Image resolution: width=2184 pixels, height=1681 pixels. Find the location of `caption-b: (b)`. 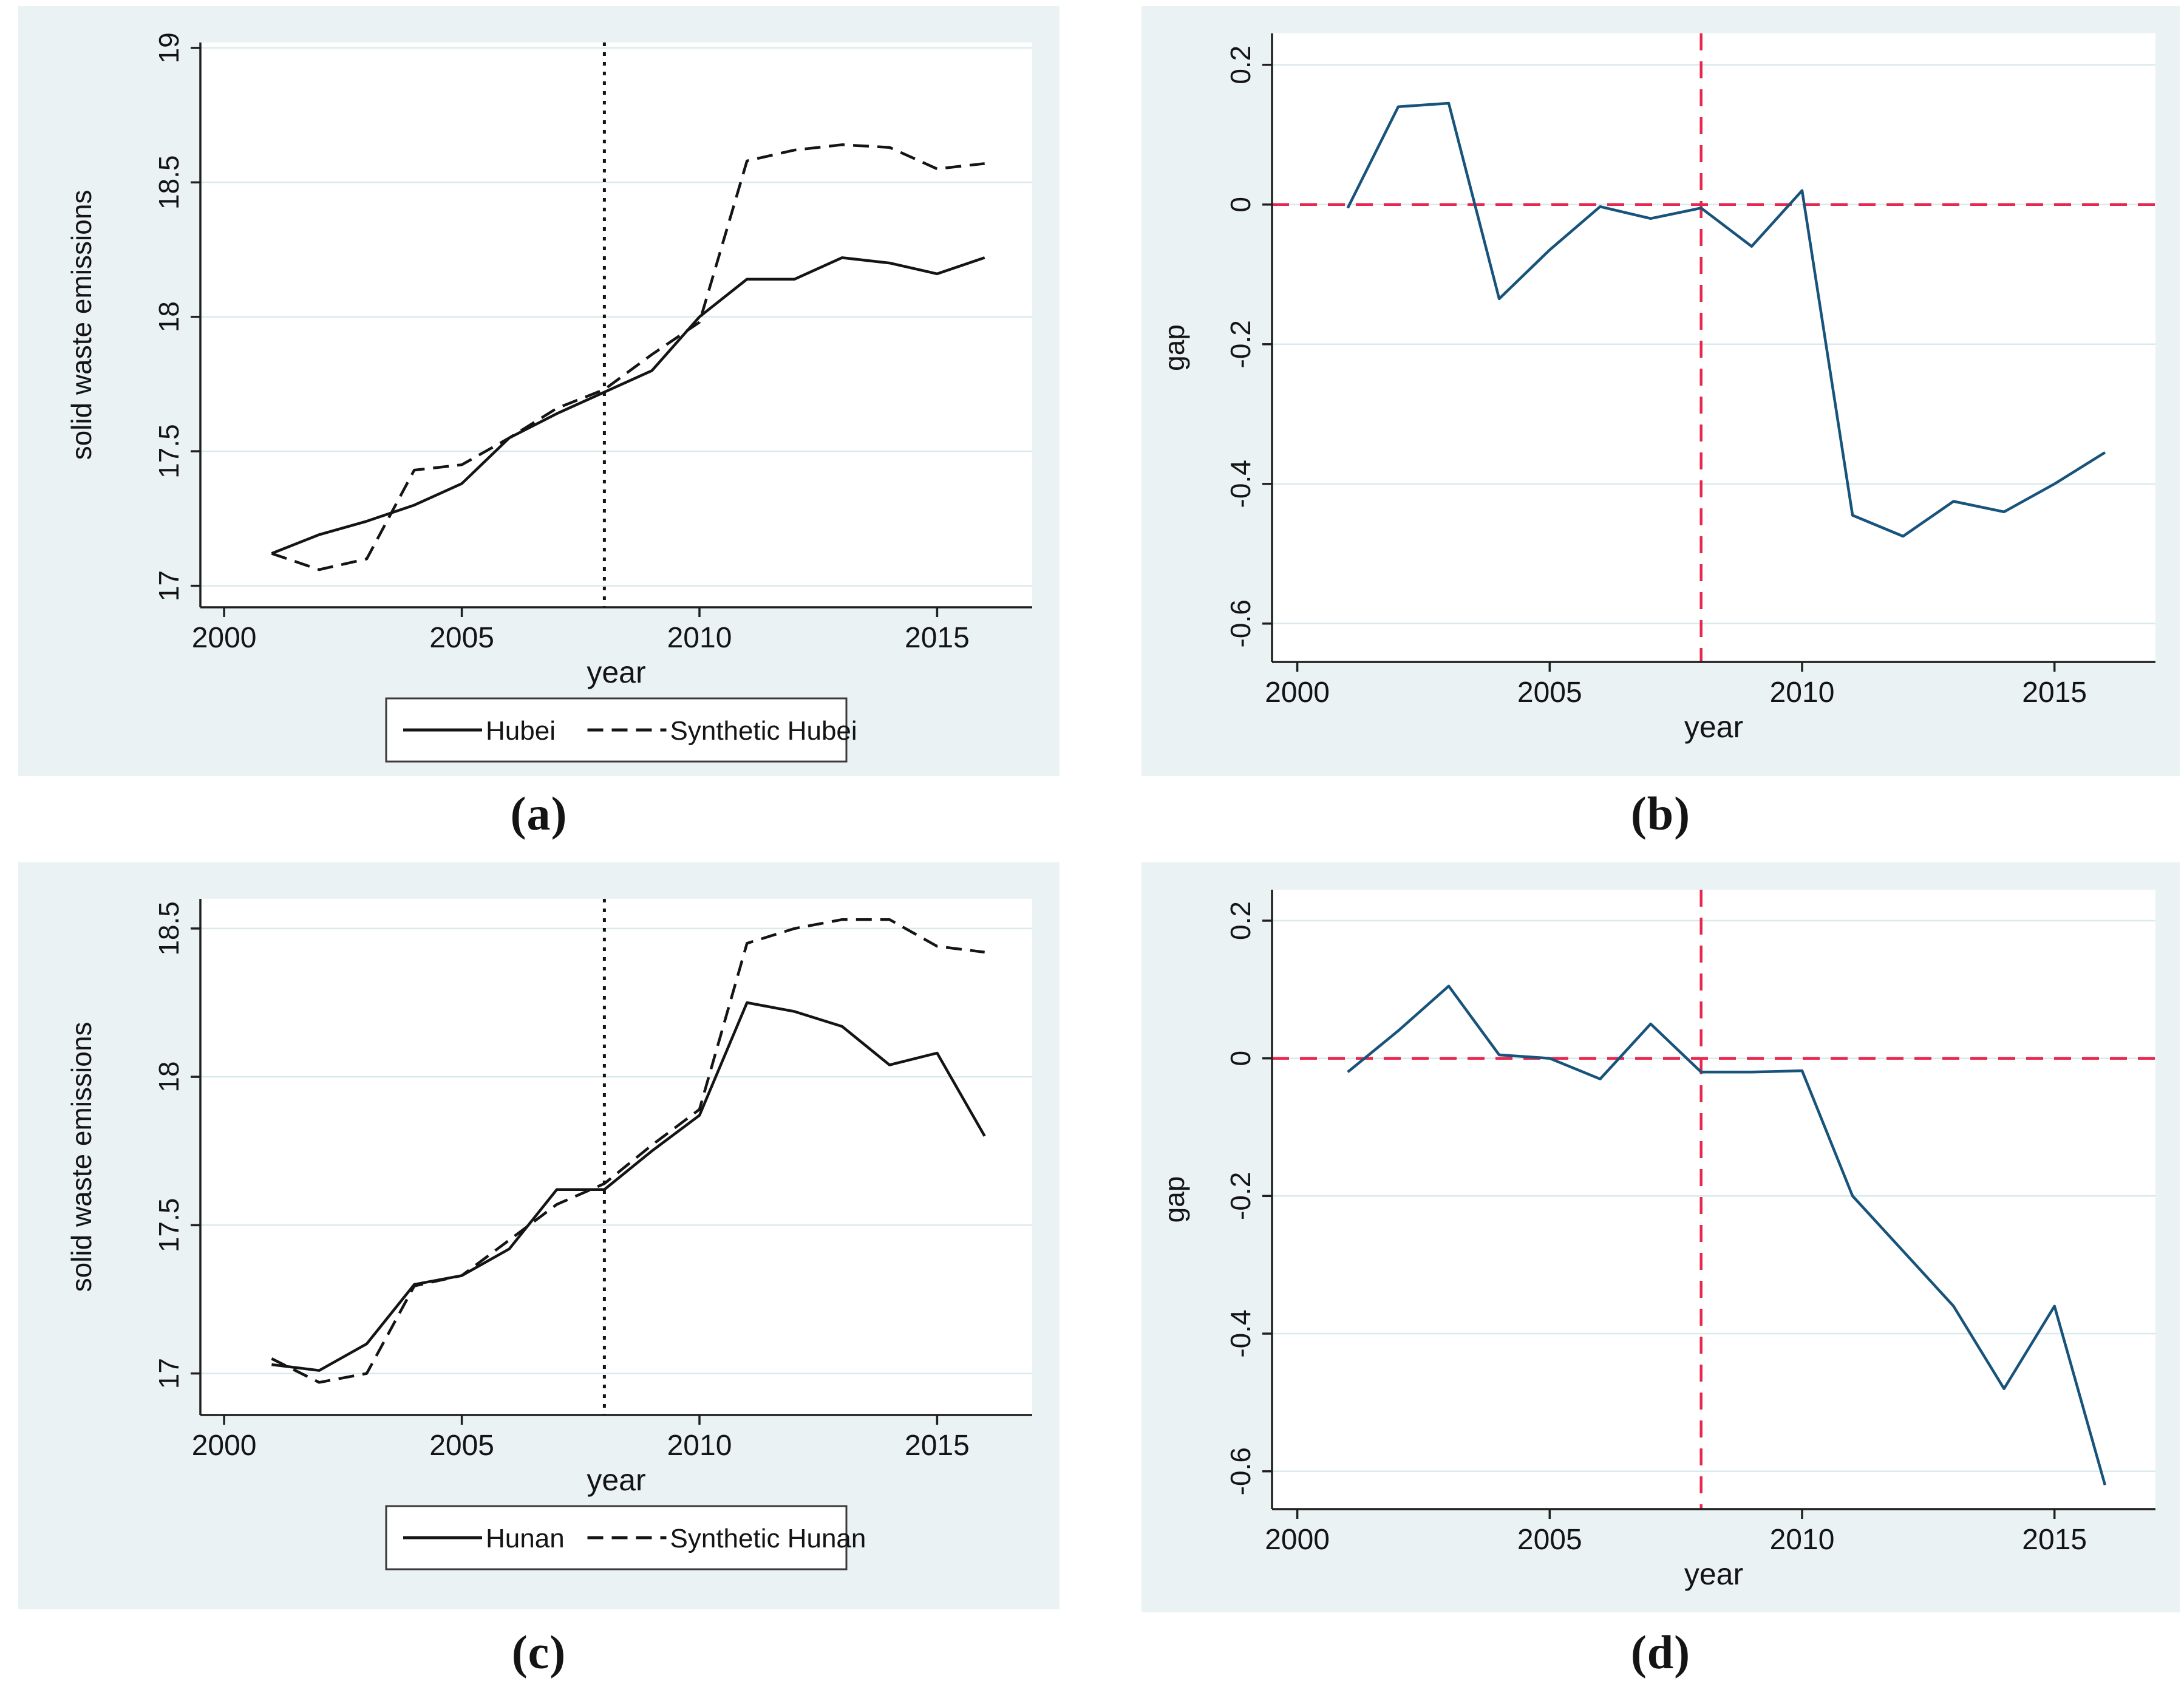

caption-b: (b) is located at coordinates (1660, 813).